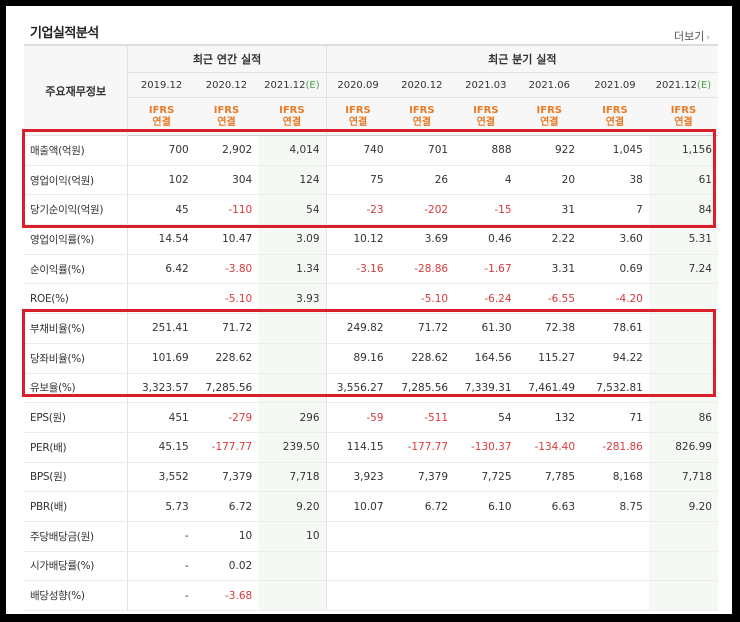 The image size is (740, 622). I want to click on row-label: 영업이익률(%), so click(76, 239).